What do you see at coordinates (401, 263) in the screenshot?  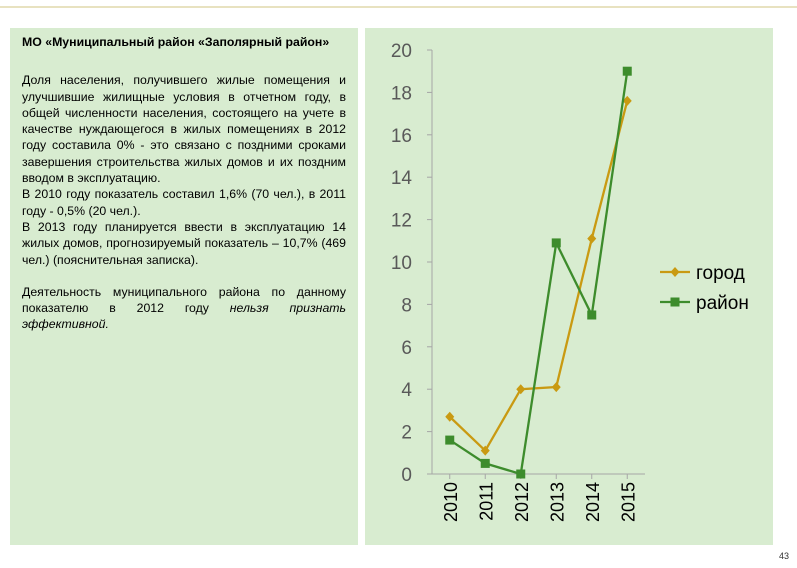 I see `y-tick-label: 10` at bounding box center [401, 263].